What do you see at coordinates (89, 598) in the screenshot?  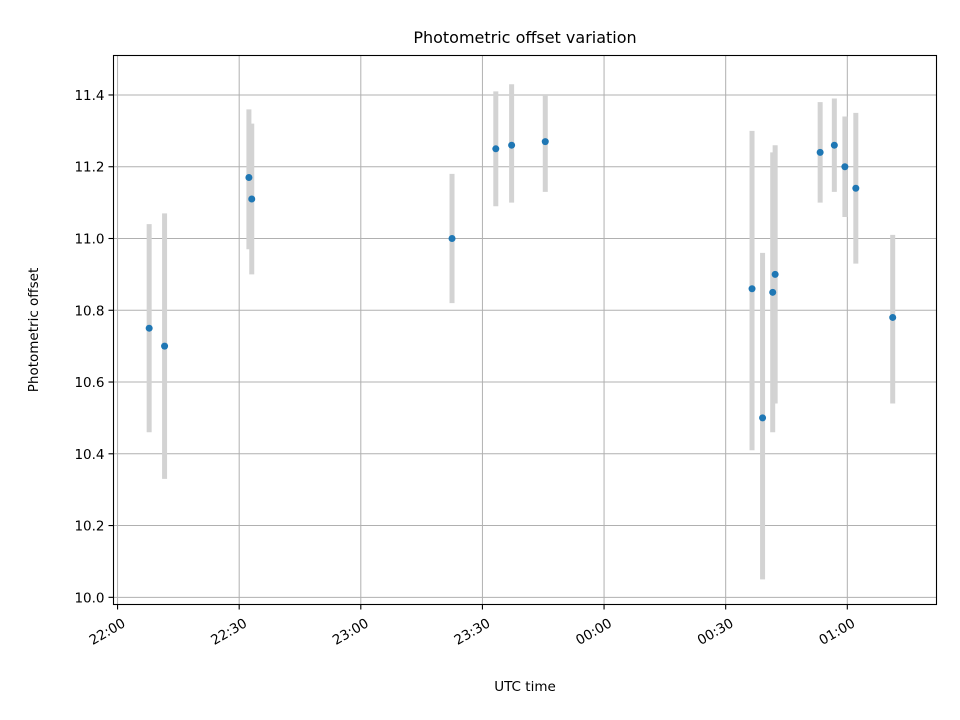 I see `y-tick-label: 10.0` at bounding box center [89, 598].